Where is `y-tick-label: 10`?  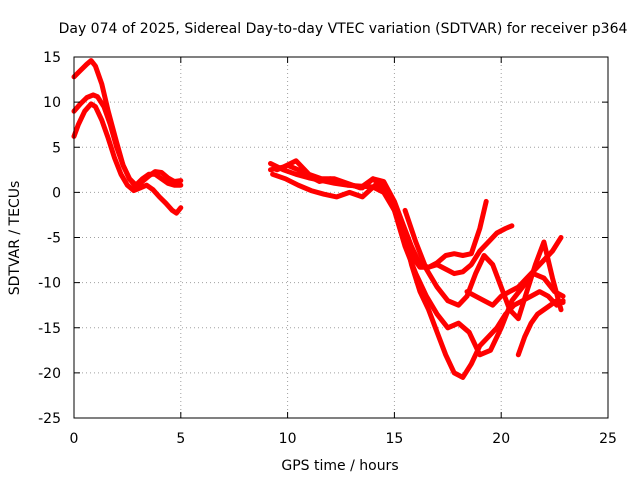
y-tick-label: 10 is located at coordinates (52, 103).